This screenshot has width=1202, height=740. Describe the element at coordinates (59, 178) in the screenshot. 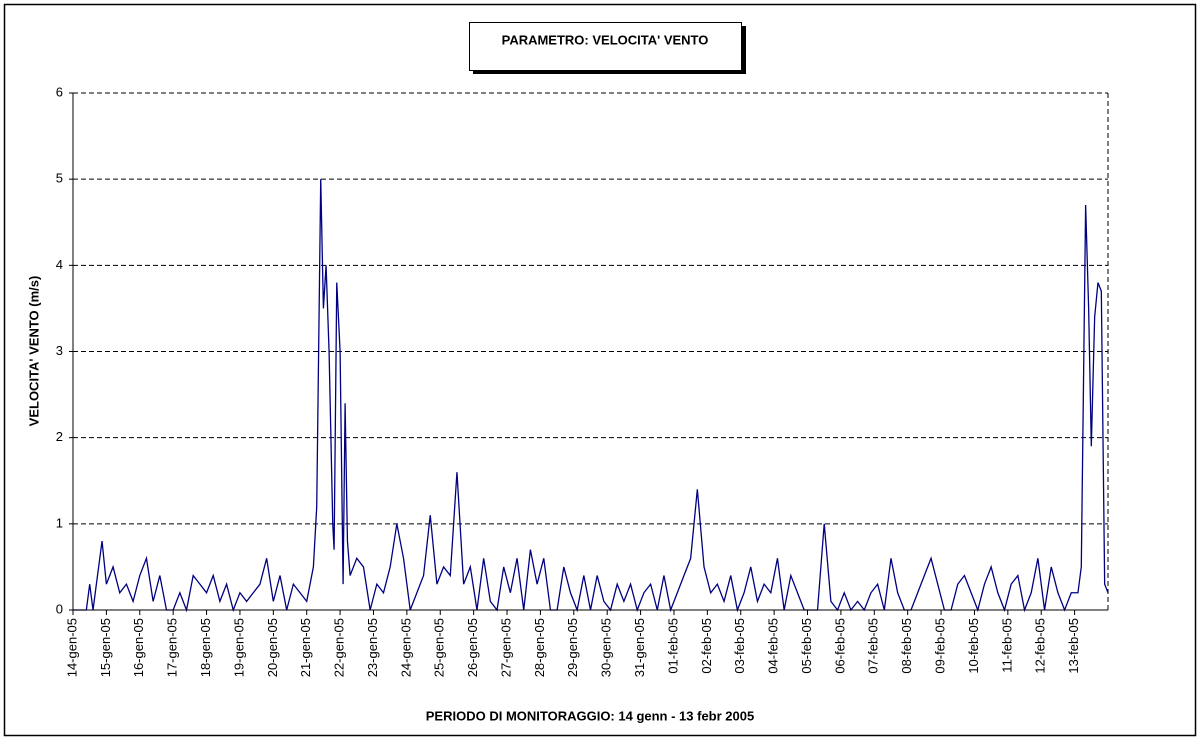

I see `y-tick-label: 5` at that location.